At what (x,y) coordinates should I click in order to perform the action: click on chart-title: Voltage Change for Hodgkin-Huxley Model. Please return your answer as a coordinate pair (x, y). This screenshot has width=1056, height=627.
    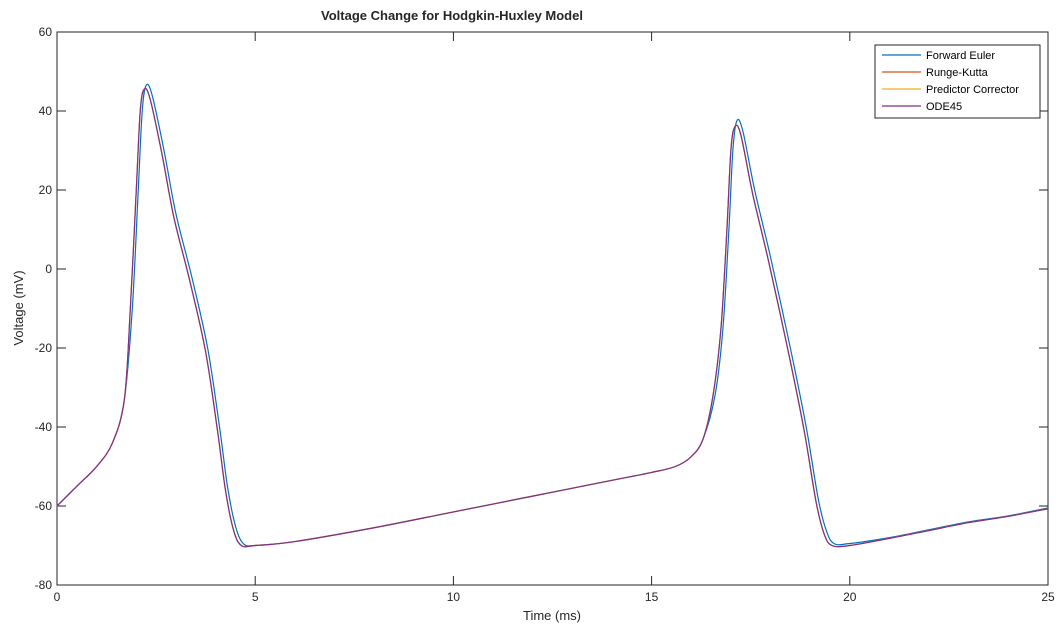
    Looking at the image, I should click on (452, 15).